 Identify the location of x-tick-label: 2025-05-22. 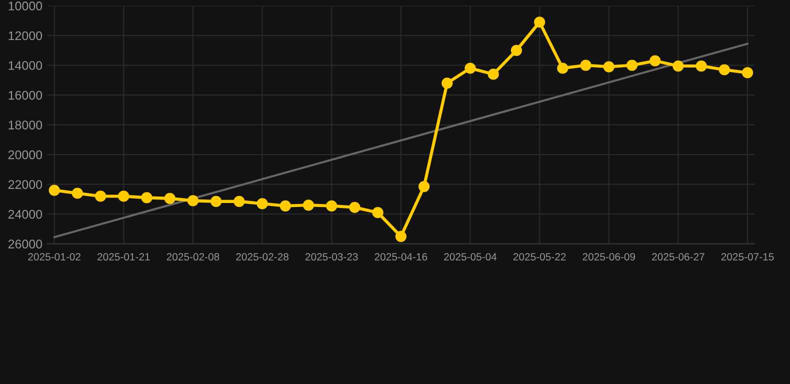
(539, 257).